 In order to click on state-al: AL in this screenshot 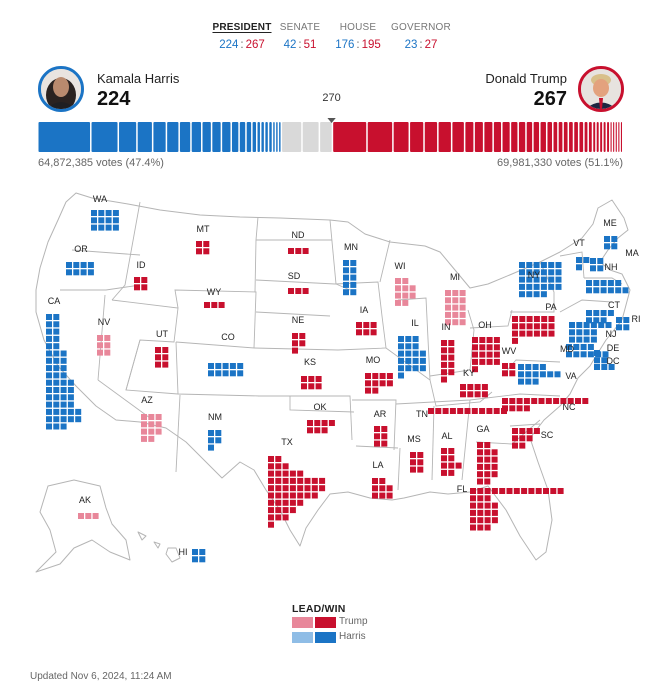, I will do `click(451, 453)`.